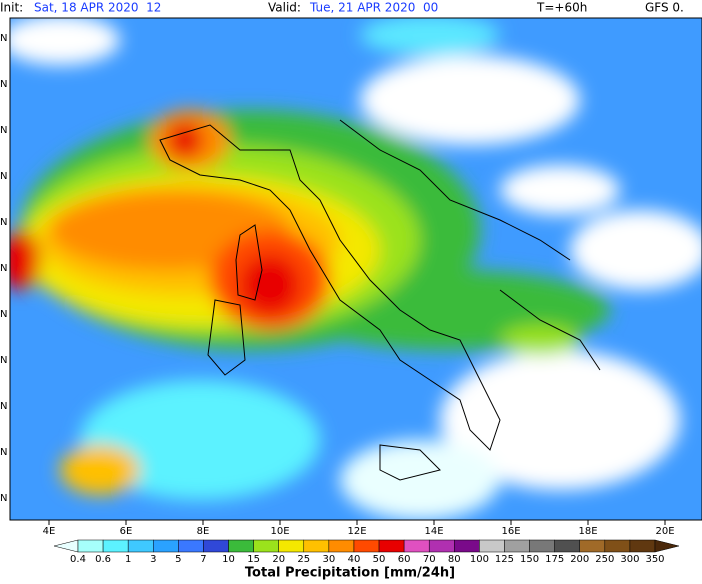 This screenshot has width=702, height=584. I want to click on colorbar-label: 40, so click(354, 559).